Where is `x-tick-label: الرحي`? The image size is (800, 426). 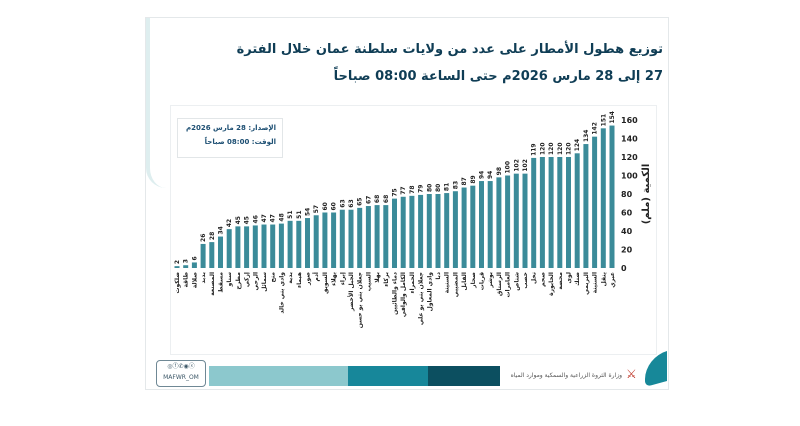
x-tick-label: الرحي is located at coordinates (255, 281).